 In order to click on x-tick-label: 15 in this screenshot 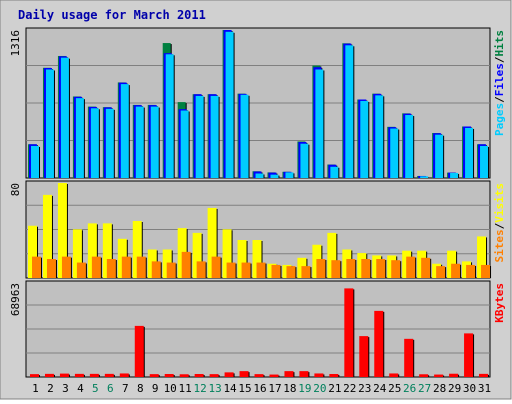, I will do `click(244, 388)`.